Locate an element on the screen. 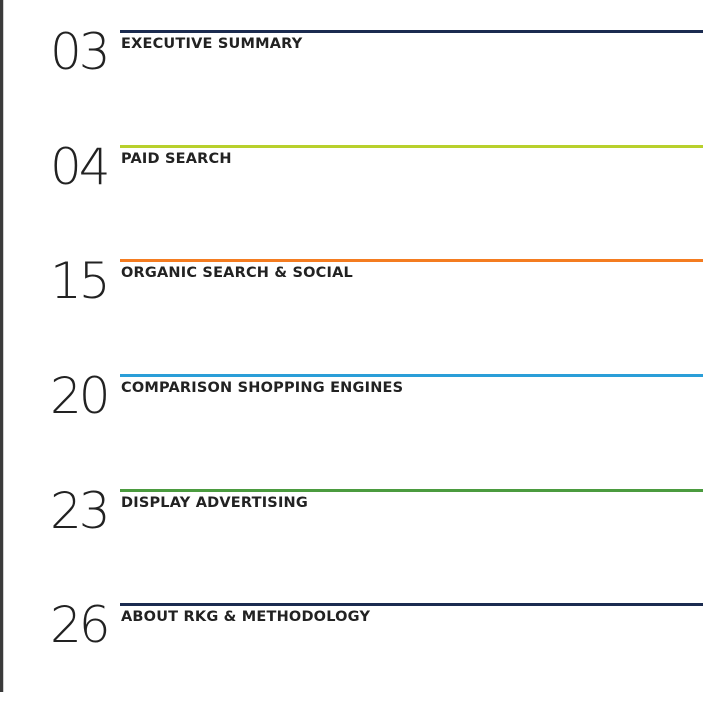 This screenshot has width=703, height=703. section-title: EXECUTIVE SUMMARY is located at coordinates (212, 44).